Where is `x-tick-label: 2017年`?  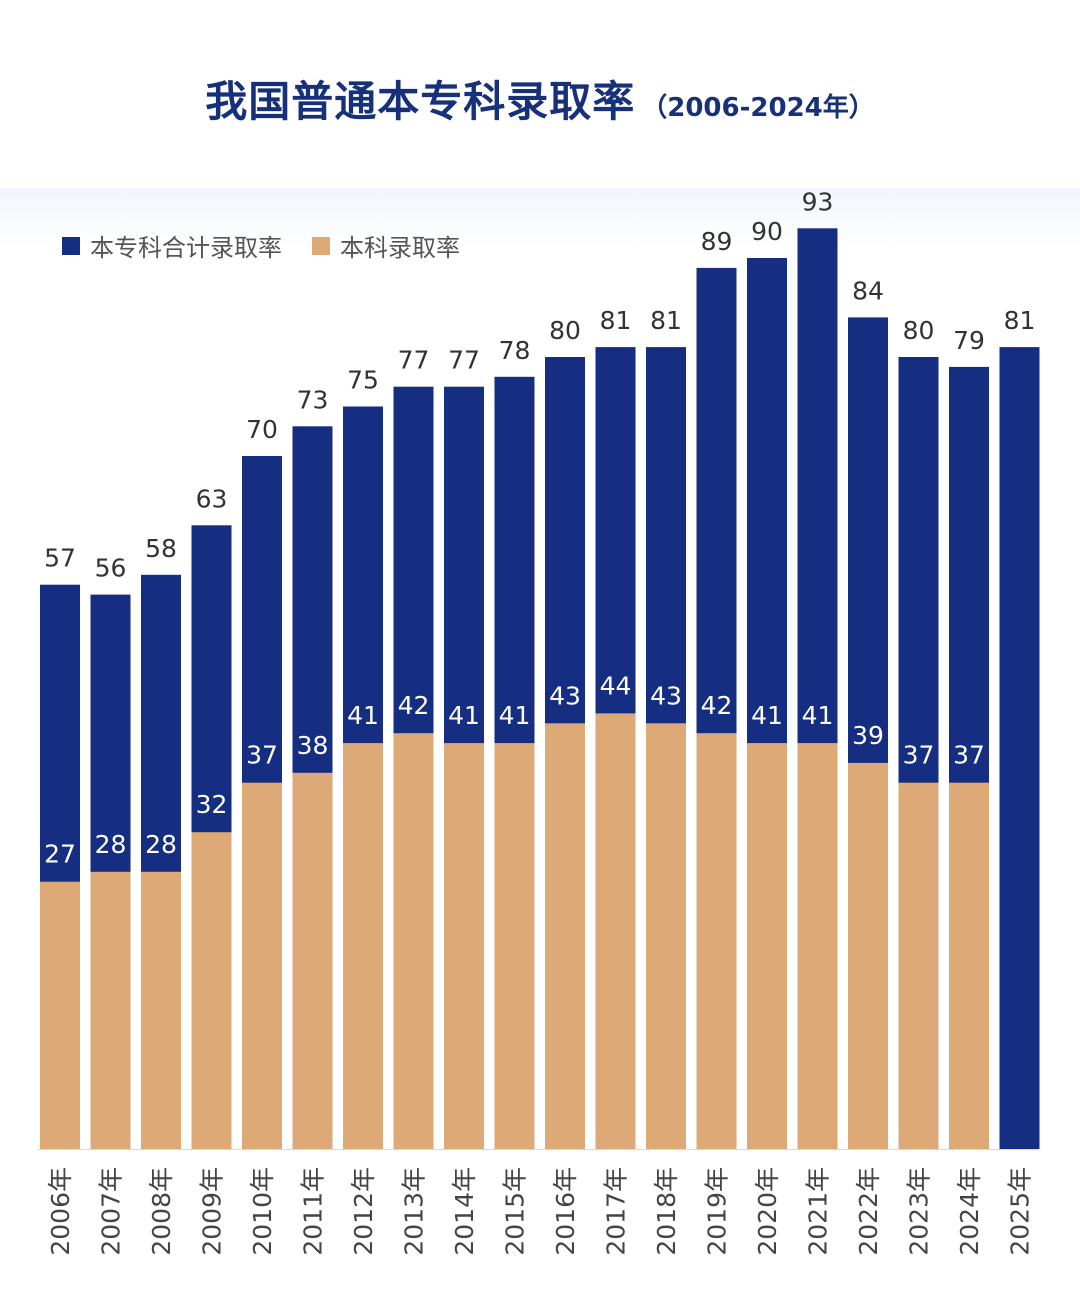 x-tick-label: 2017年 is located at coordinates (616, 1211).